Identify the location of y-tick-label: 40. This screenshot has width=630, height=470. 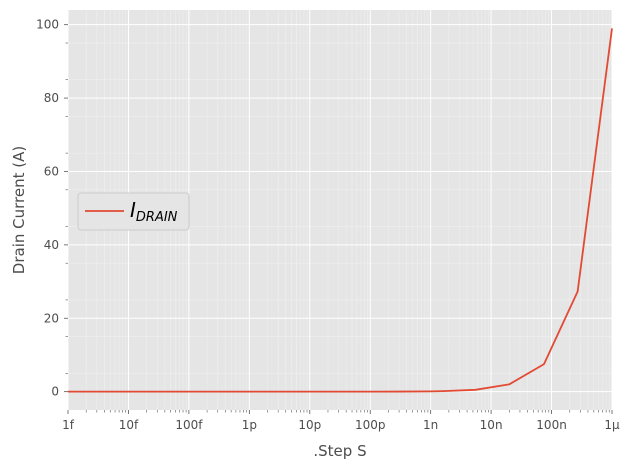
(51, 245).